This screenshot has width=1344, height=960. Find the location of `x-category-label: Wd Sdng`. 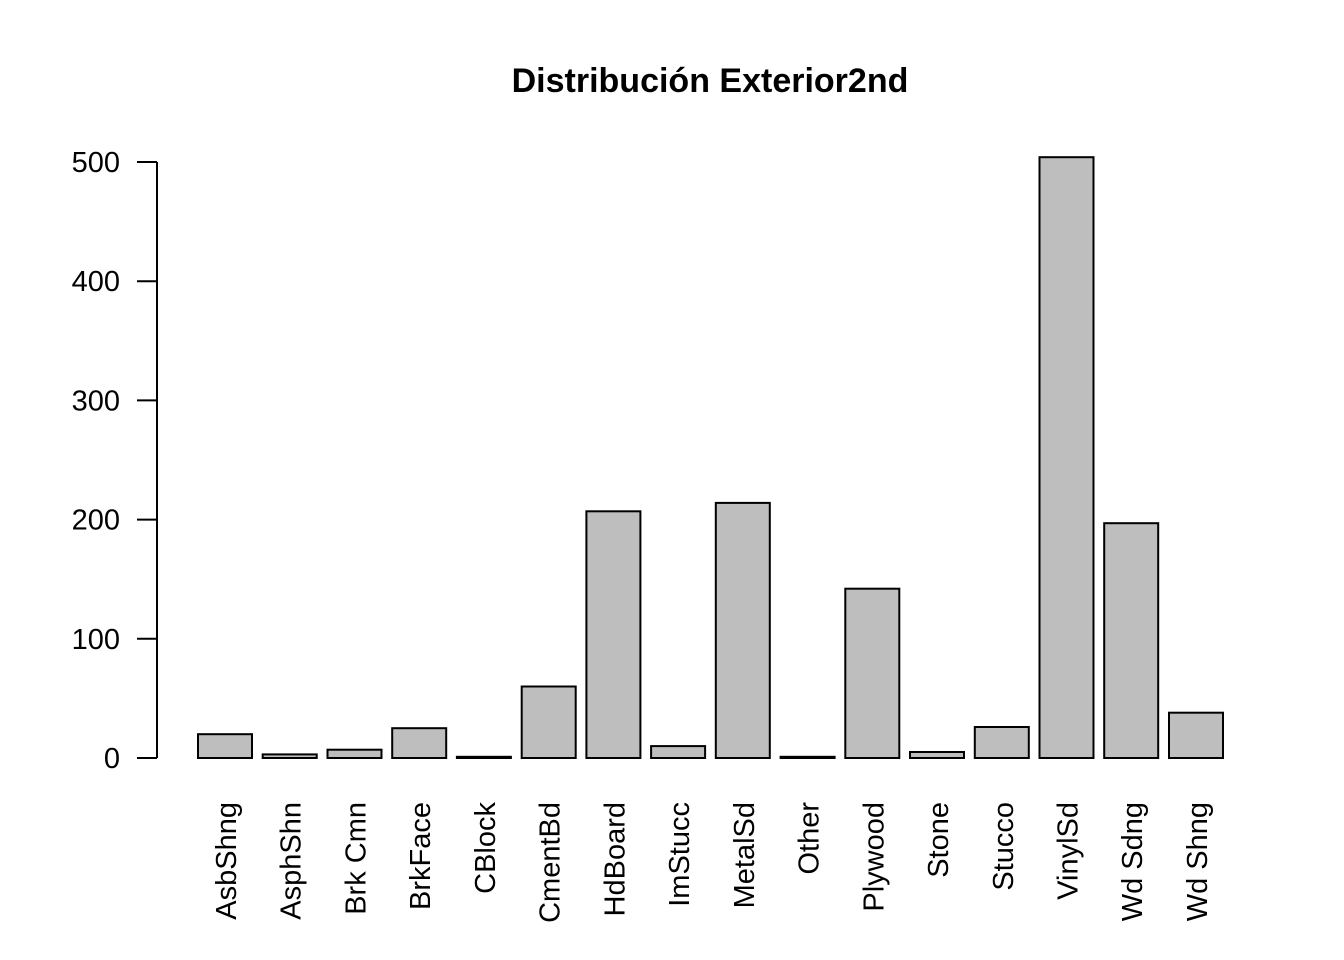

x-category-label: Wd Sdng is located at coordinates (1133, 861).